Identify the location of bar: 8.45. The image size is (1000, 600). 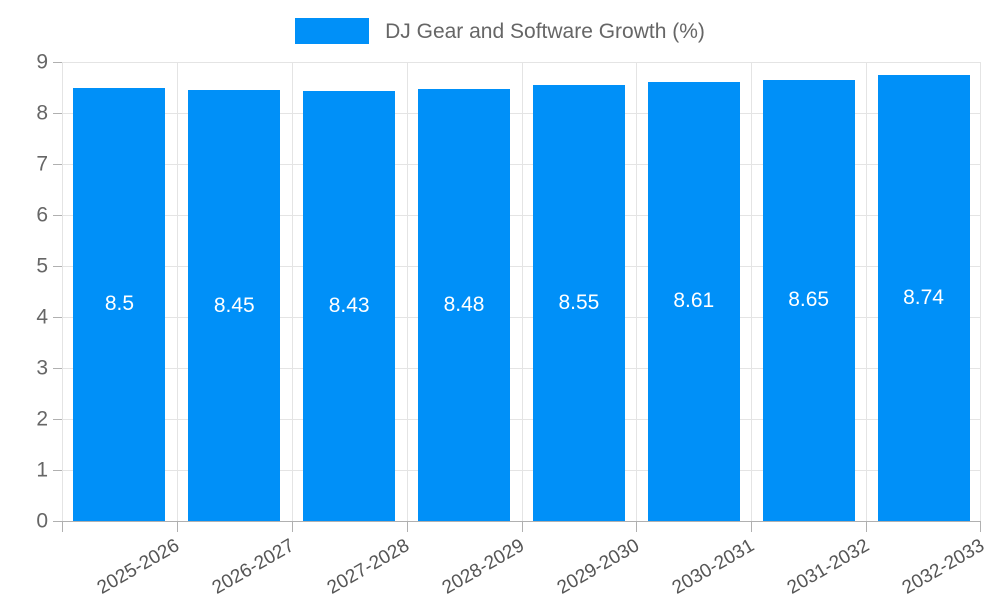
(234, 305).